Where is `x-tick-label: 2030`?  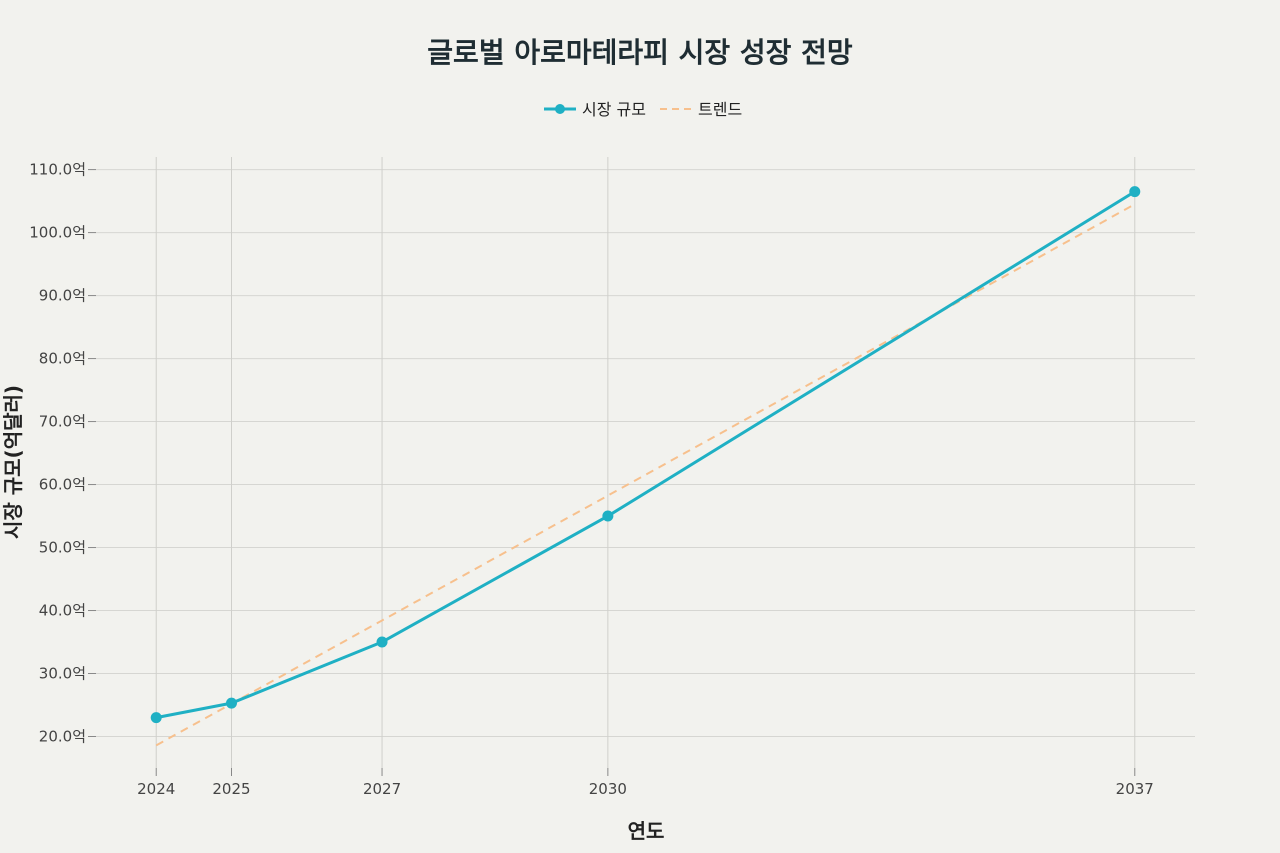
x-tick-label: 2030 is located at coordinates (608, 789).